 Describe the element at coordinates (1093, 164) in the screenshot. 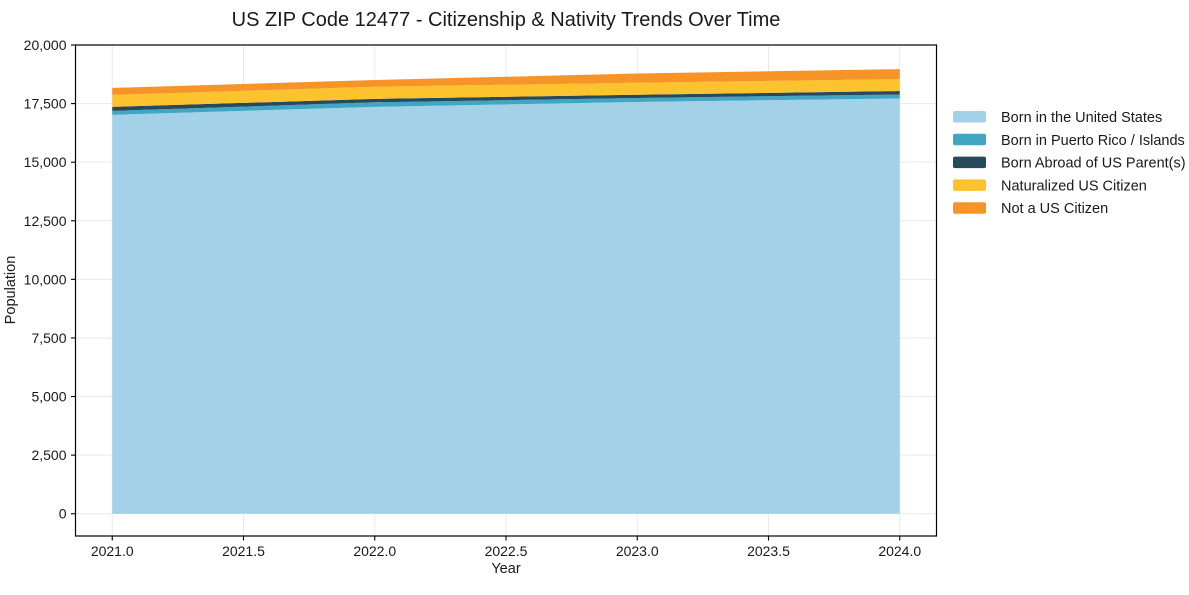

I see `legend-label: Born Abroad of US Parent(s)` at that location.